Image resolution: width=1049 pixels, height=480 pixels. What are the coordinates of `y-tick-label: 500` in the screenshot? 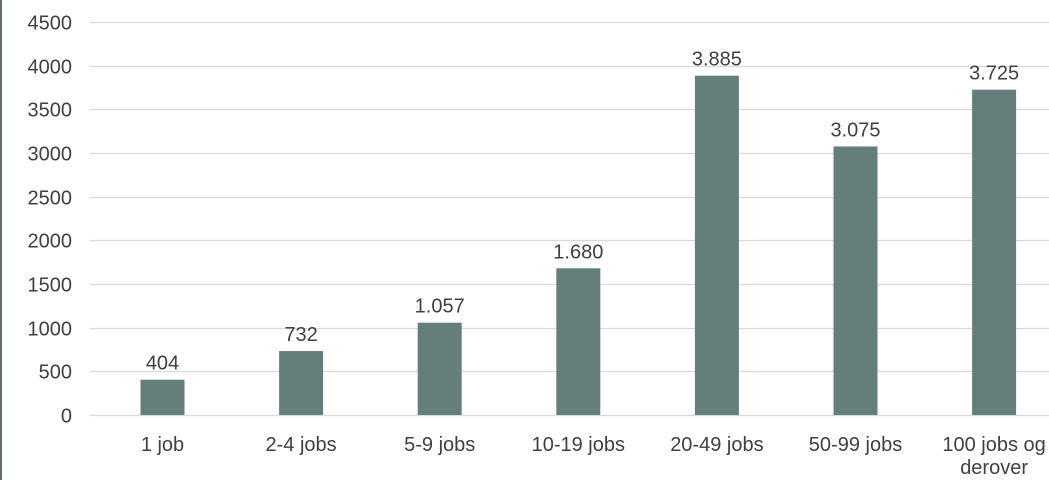 It's located at (55, 373).